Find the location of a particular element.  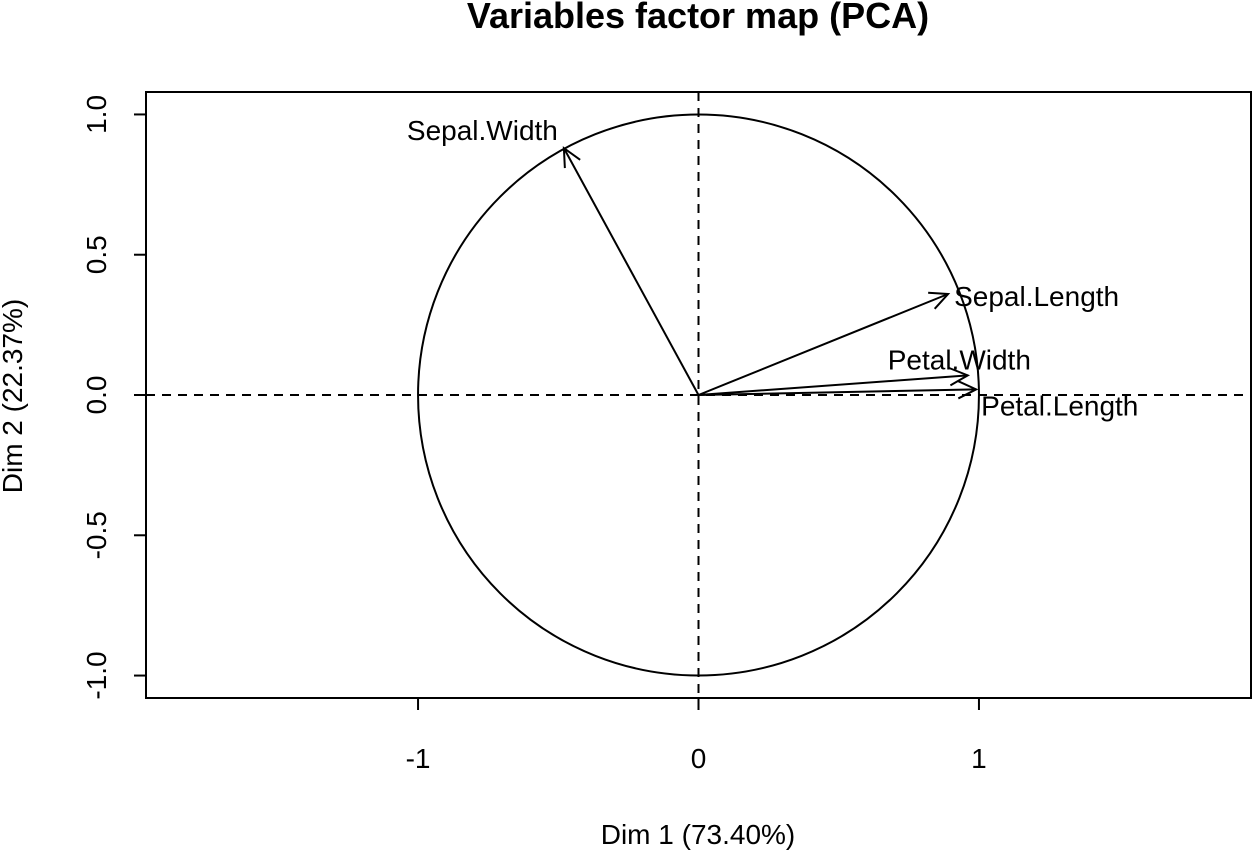

x-axis-label: Dim 1 (73.40%) is located at coordinates (698, 834).